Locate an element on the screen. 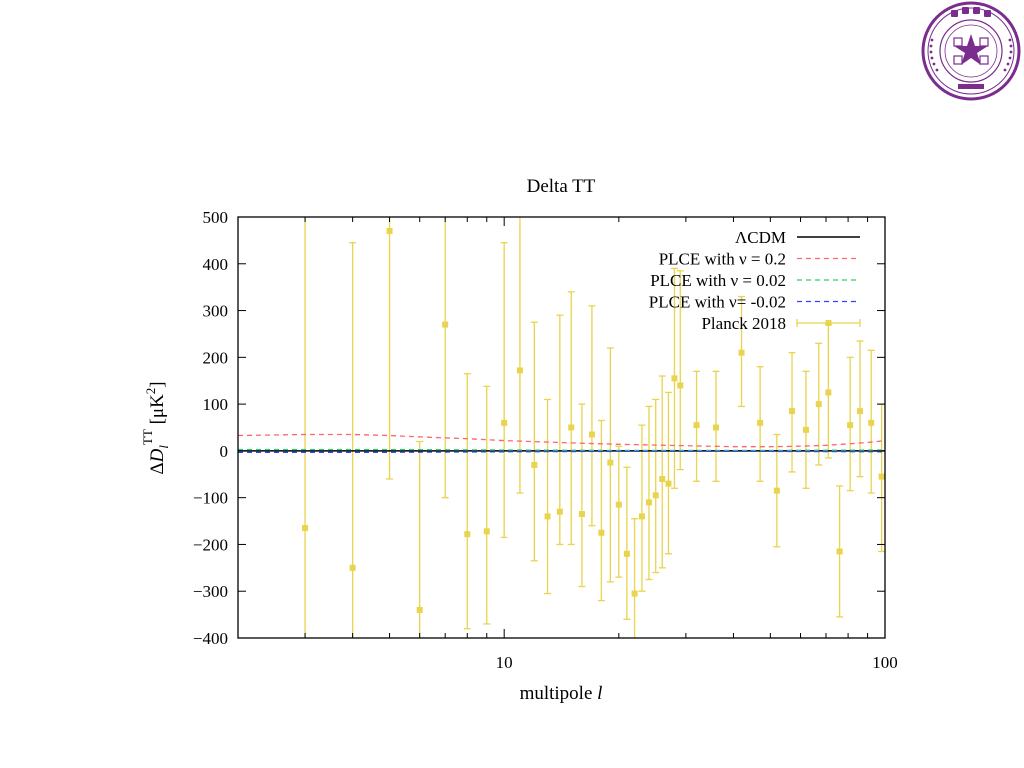  legend-label: Planck 2018 is located at coordinates (743, 323).